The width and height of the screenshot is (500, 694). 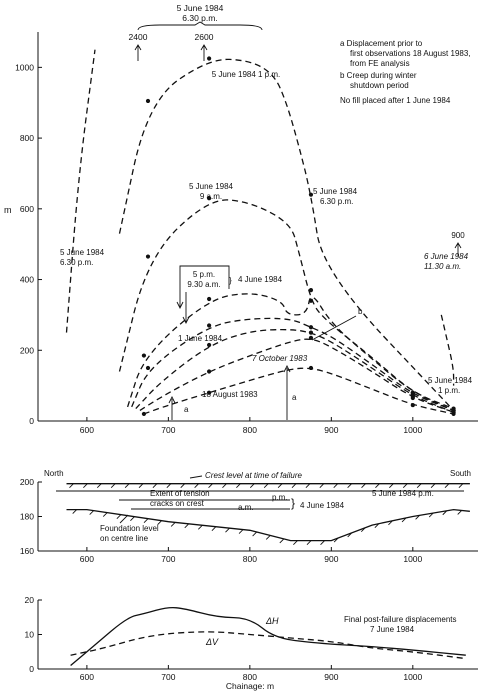 I want to click on section-ticks: 600 700 800 900 1000 160 180 200, so click(x=221, y=520).